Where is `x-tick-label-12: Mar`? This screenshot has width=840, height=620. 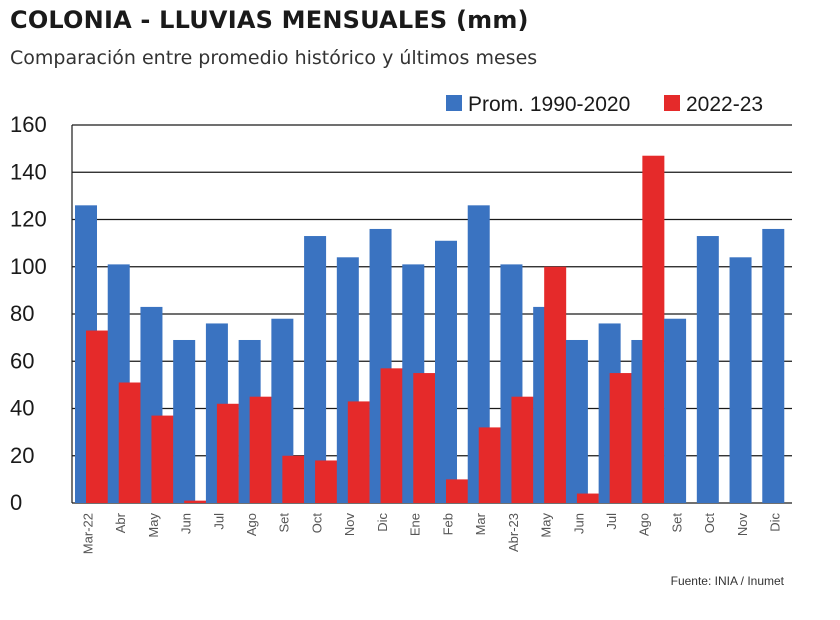 x-tick-label-12: Mar is located at coordinates (480, 523).